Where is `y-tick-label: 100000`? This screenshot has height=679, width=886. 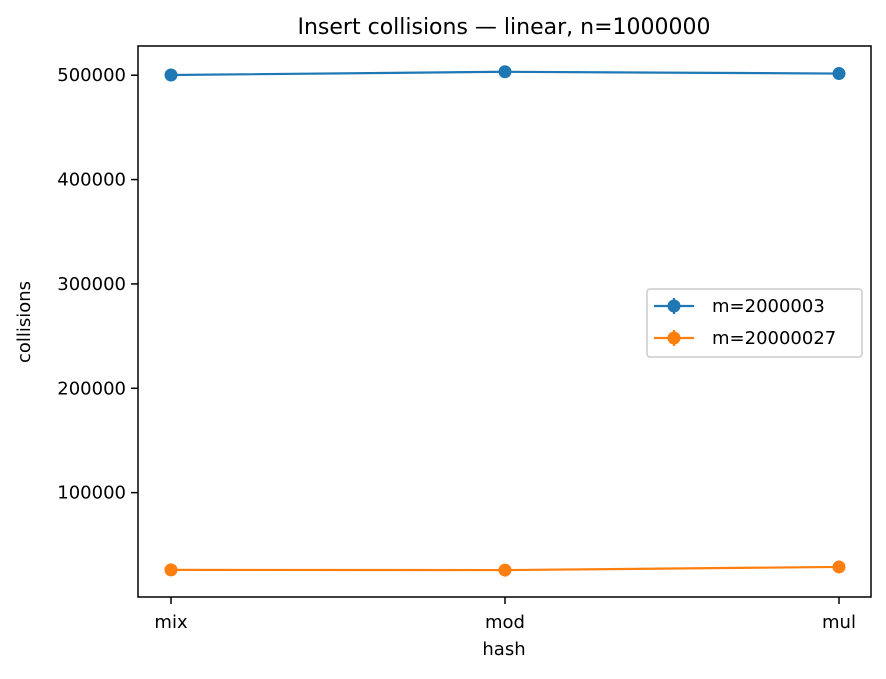
y-tick-label: 100000 is located at coordinates (91, 493).